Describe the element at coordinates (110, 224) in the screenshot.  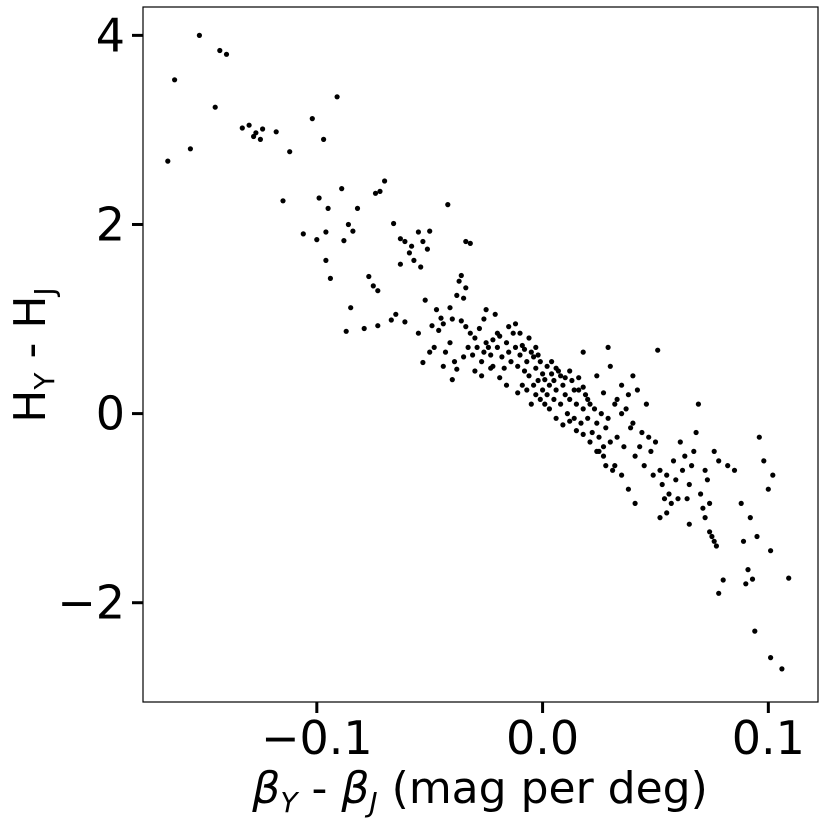
I see `y-tick-label: 2` at that location.